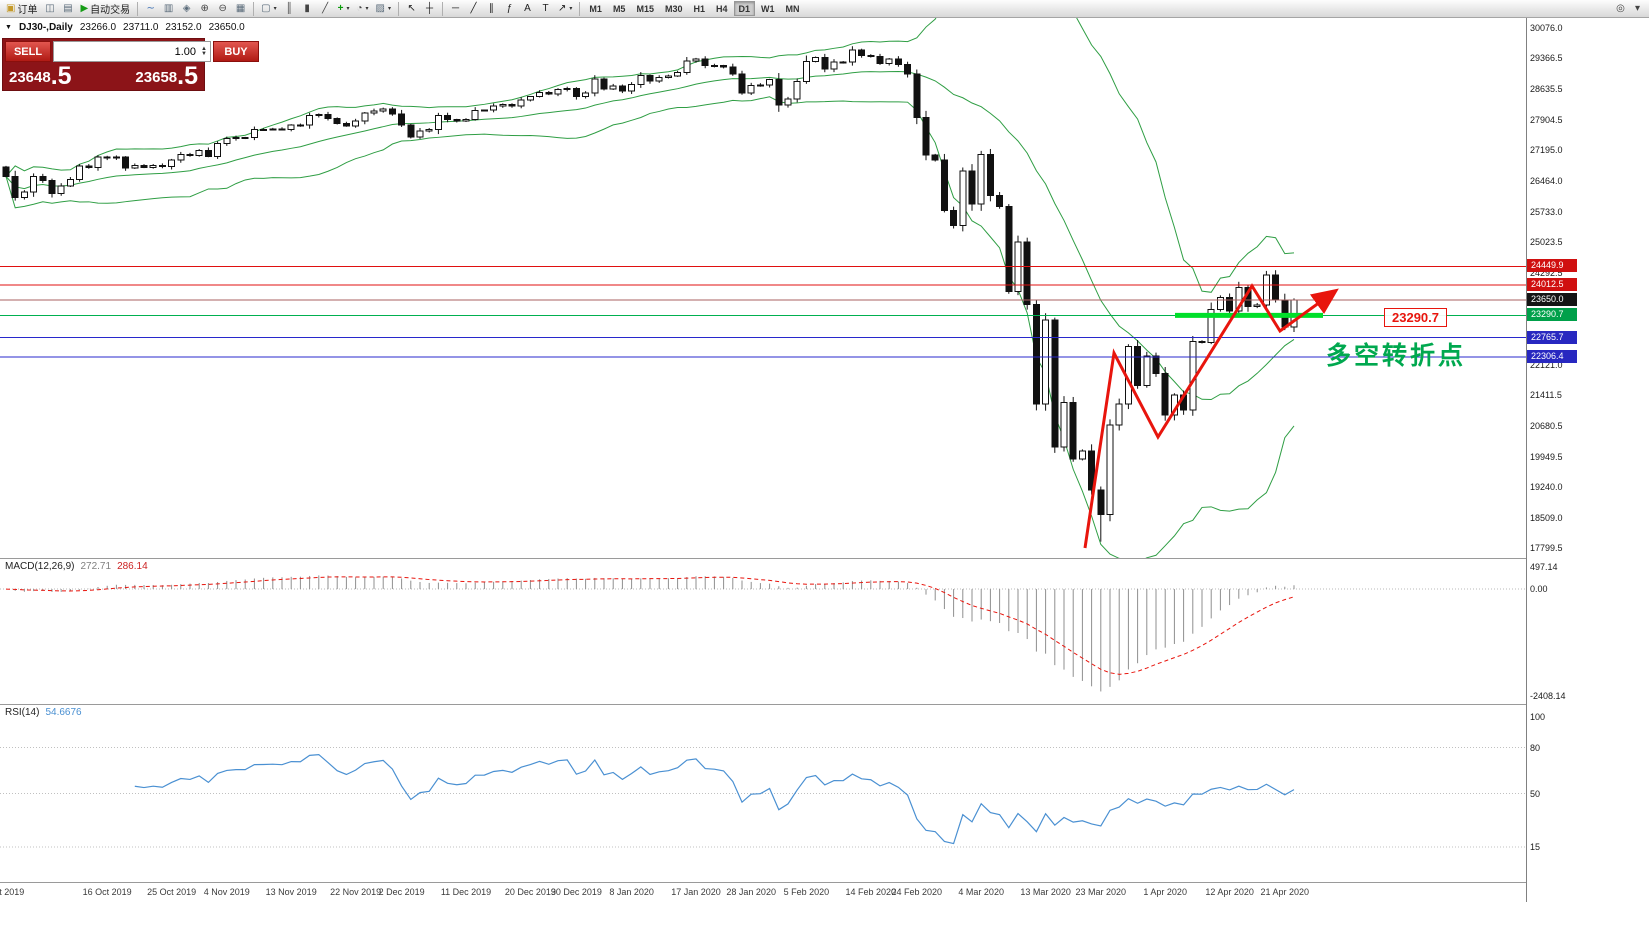 This screenshot has height=942, width=1649. Describe the element at coordinates (1285, 892) in the screenshot. I see `time-label: 21 Apr 2020` at that location.